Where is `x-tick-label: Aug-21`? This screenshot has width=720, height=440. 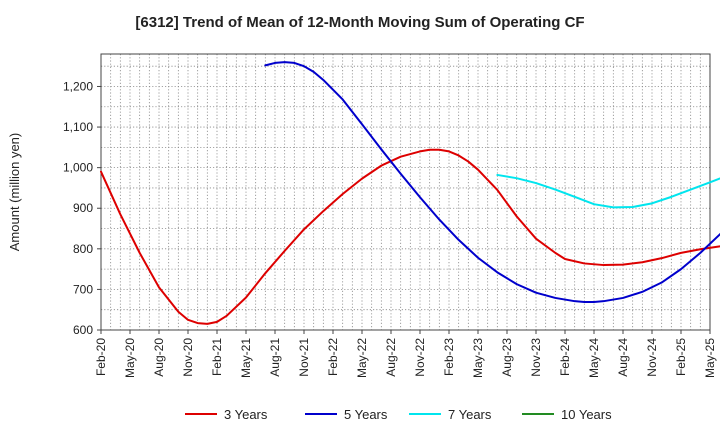 x-tick-label: Aug-21 is located at coordinates (275, 357).